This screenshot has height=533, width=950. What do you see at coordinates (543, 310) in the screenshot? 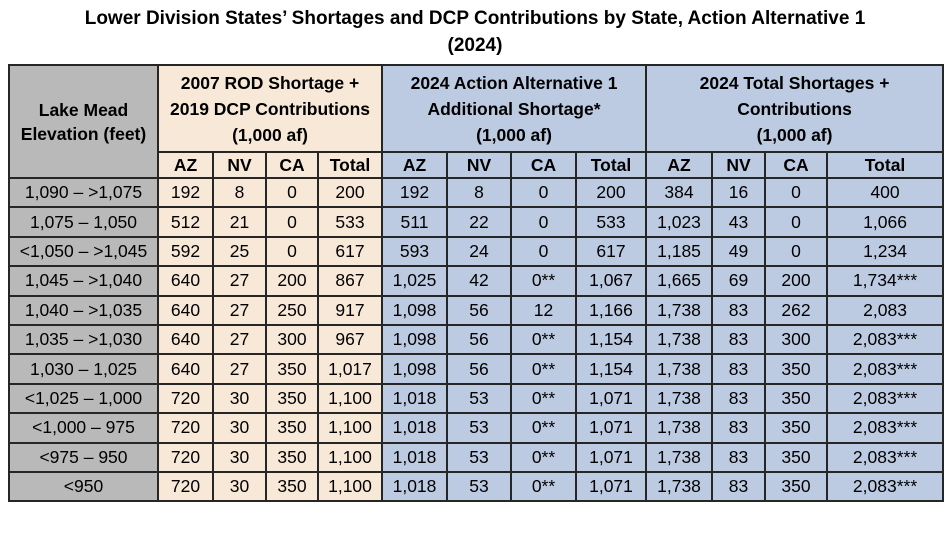
I see `value-cell: 12` at bounding box center [543, 310].